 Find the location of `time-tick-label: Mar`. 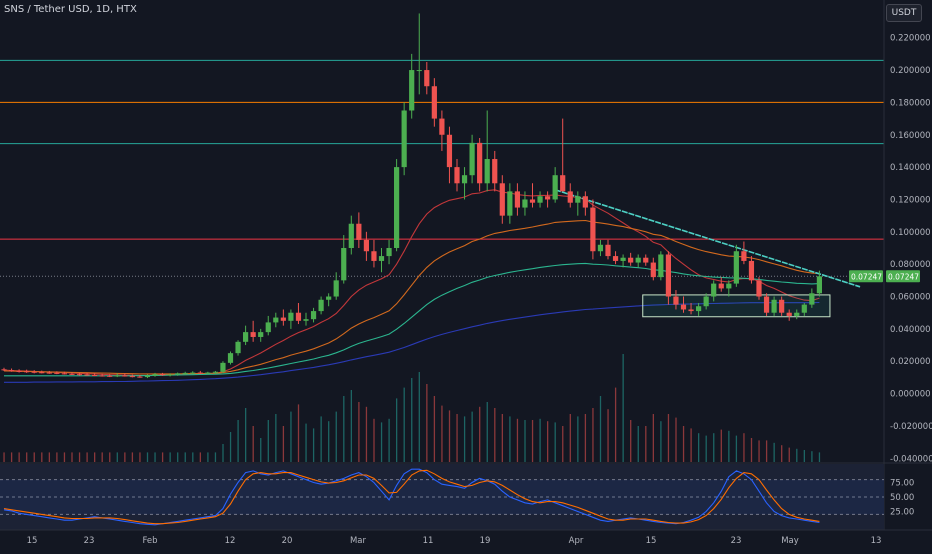

time-tick-label: Mar is located at coordinates (358, 541).